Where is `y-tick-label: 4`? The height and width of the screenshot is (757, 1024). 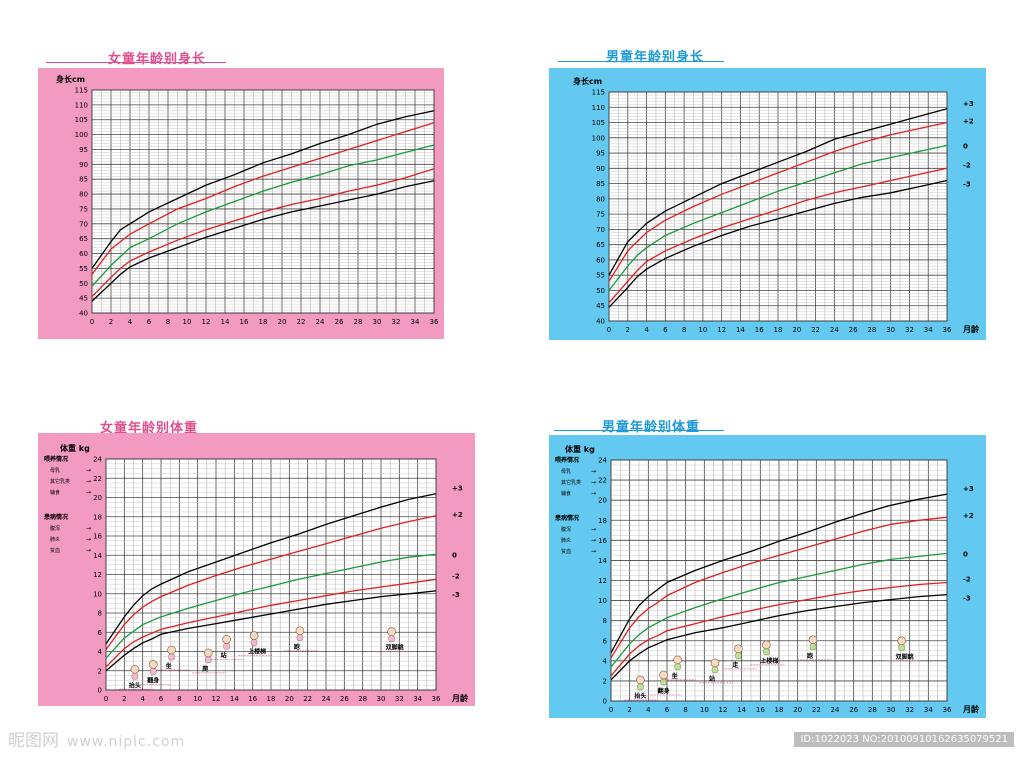 y-tick-label: 4 is located at coordinates (100, 652).